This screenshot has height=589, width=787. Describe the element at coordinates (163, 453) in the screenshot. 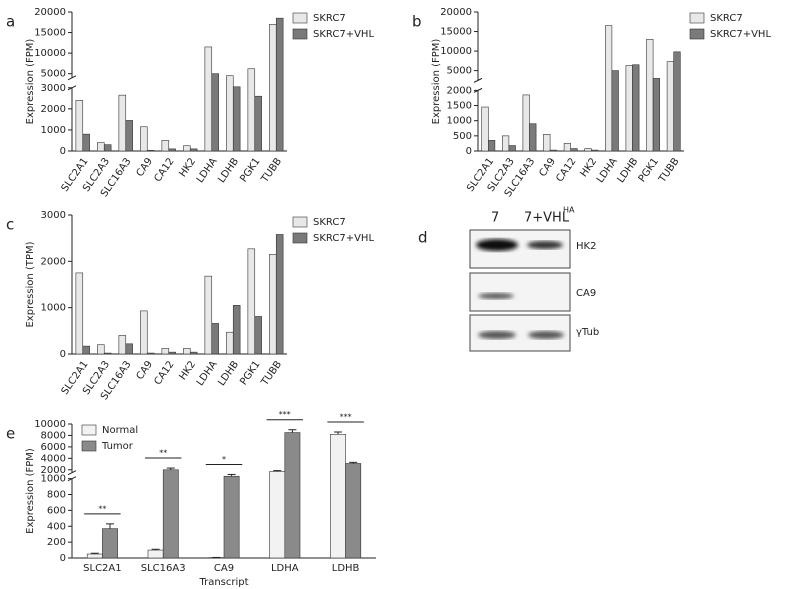

I see `significance-label: **` at that location.